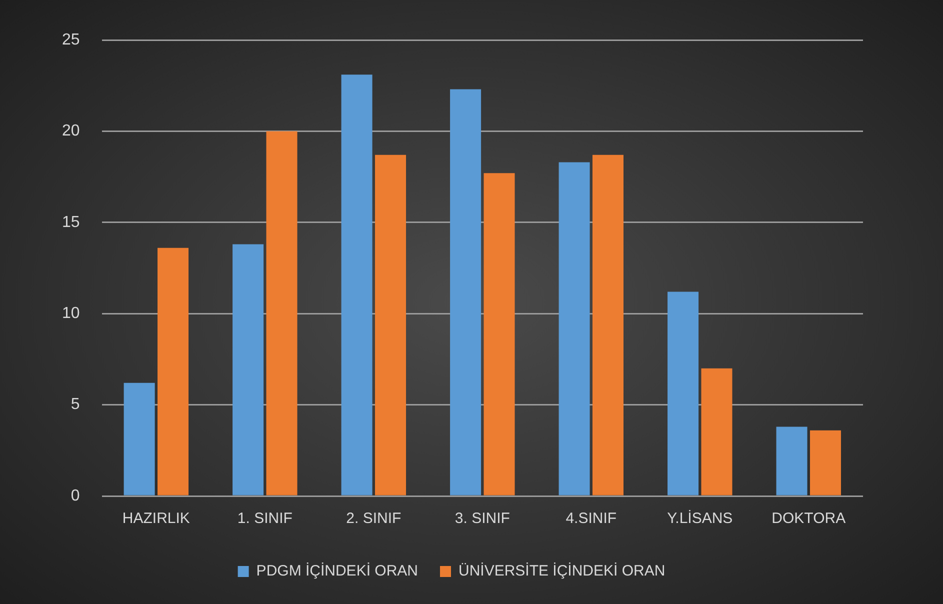  Describe the element at coordinates (482, 519) in the screenshot. I see `x-tick-label: 3. SINIF` at that location.